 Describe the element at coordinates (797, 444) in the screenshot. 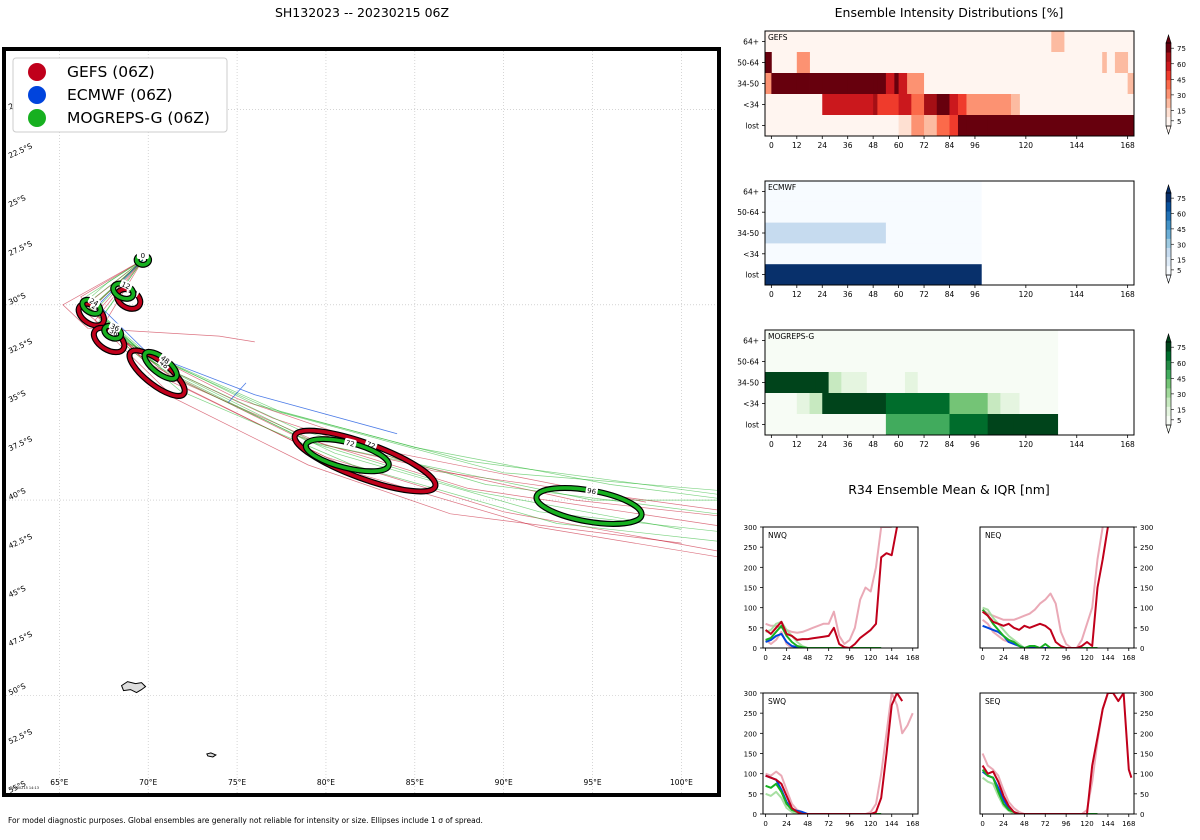

I see `x-tick-label: 12` at that location.